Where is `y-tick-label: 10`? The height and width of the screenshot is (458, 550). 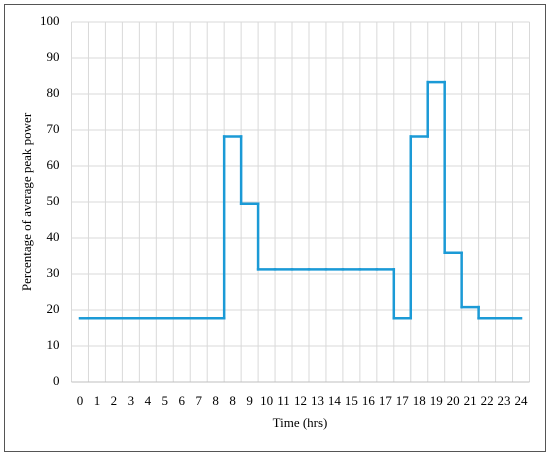
y-tick-label: 10 is located at coordinates (53, 344).